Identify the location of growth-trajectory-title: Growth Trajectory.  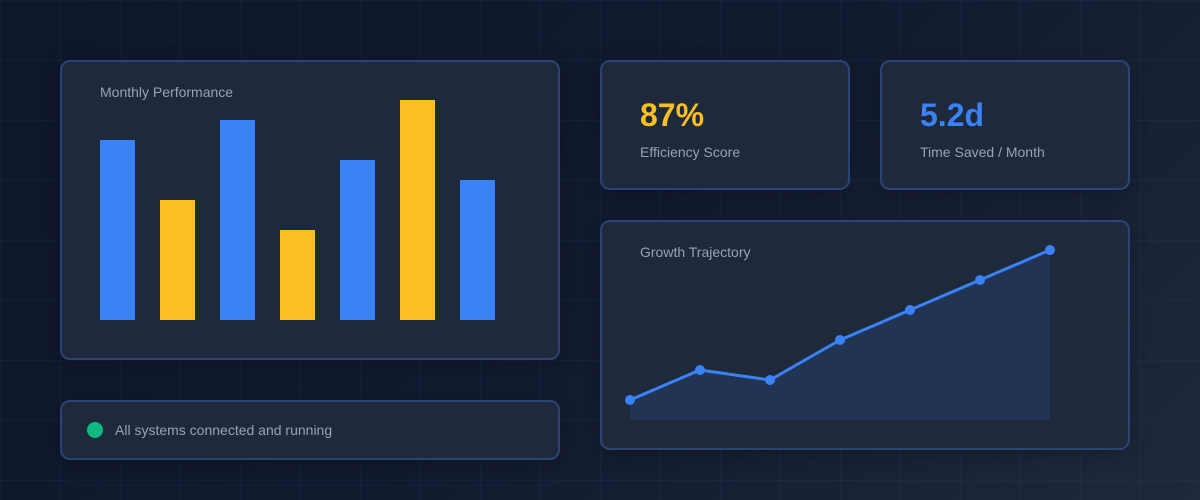
(695, 252).